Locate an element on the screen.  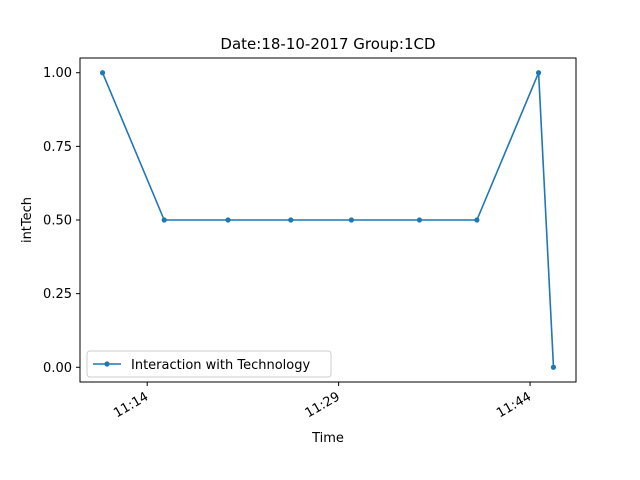
legend: Interaction with Technology is located at coordinates (209, 364).